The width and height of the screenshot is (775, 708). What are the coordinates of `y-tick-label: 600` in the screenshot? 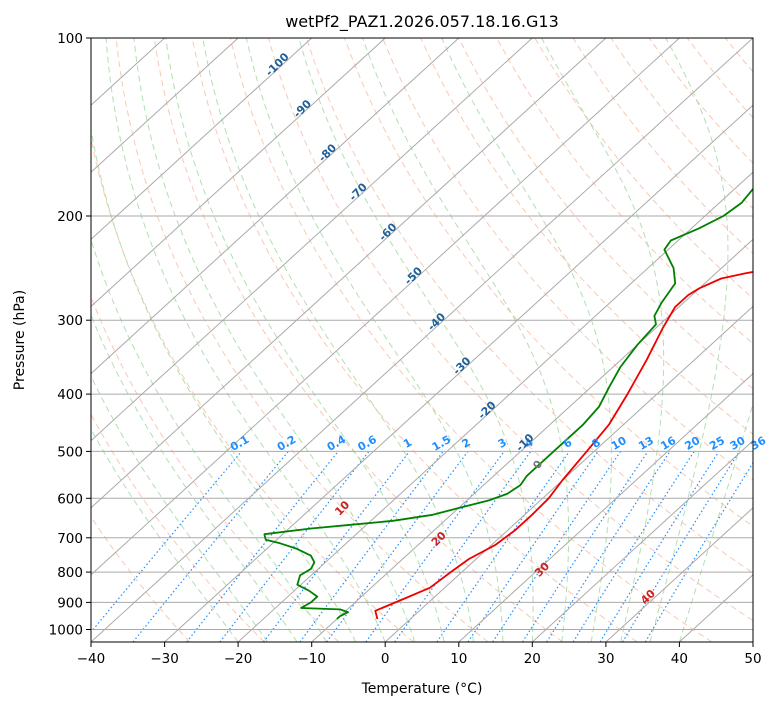 It's located at (70, 499).